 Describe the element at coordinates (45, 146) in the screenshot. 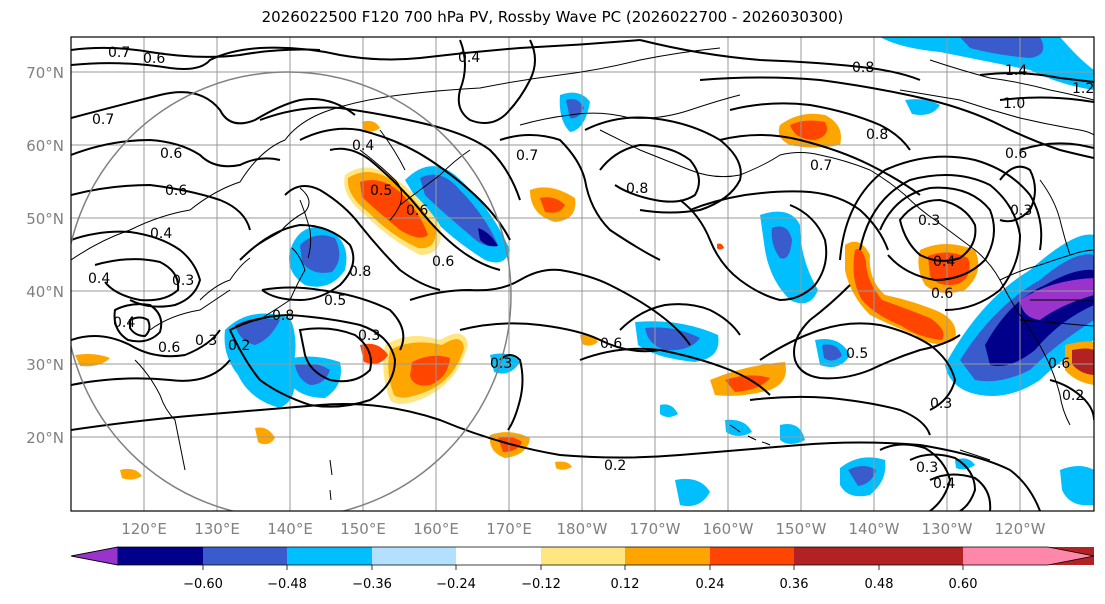

I see `lat-tick-label: 60°N` at that location.